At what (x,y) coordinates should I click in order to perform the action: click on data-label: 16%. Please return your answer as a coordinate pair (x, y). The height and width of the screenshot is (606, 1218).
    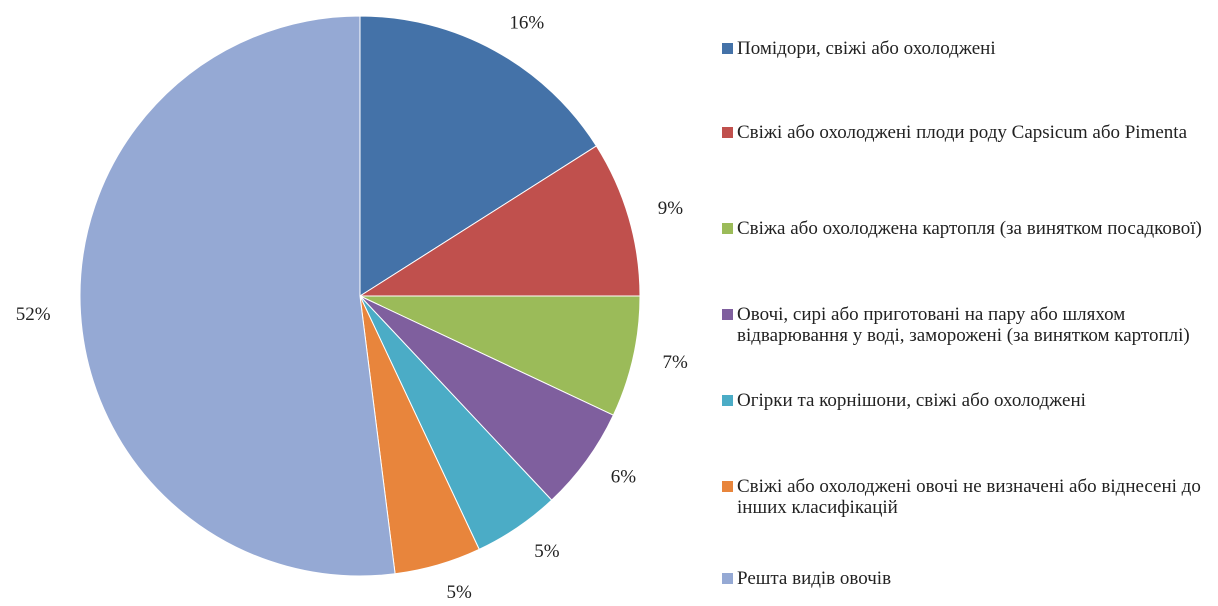
    Looking at the image, I should click on (526, 23).